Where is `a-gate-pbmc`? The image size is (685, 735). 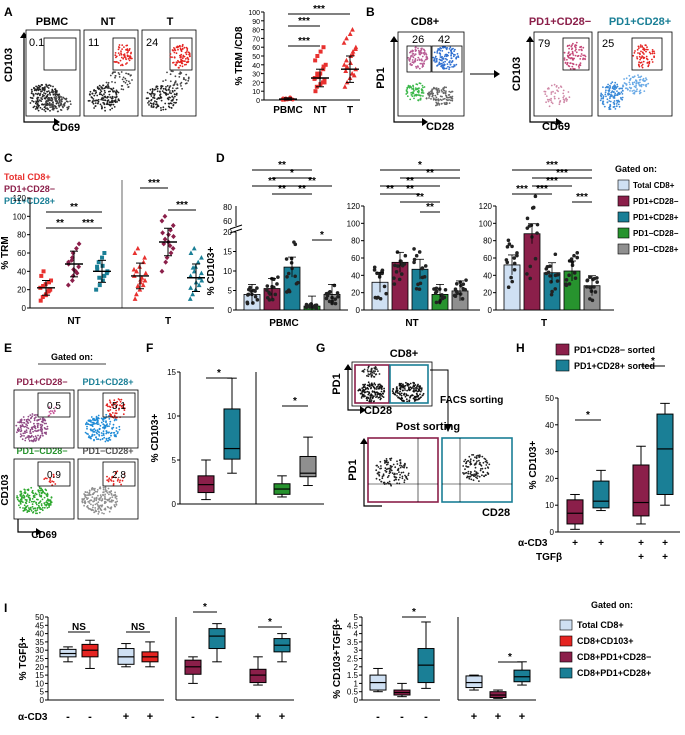 a-gate-pbmc is located at coordinates (60, 54).